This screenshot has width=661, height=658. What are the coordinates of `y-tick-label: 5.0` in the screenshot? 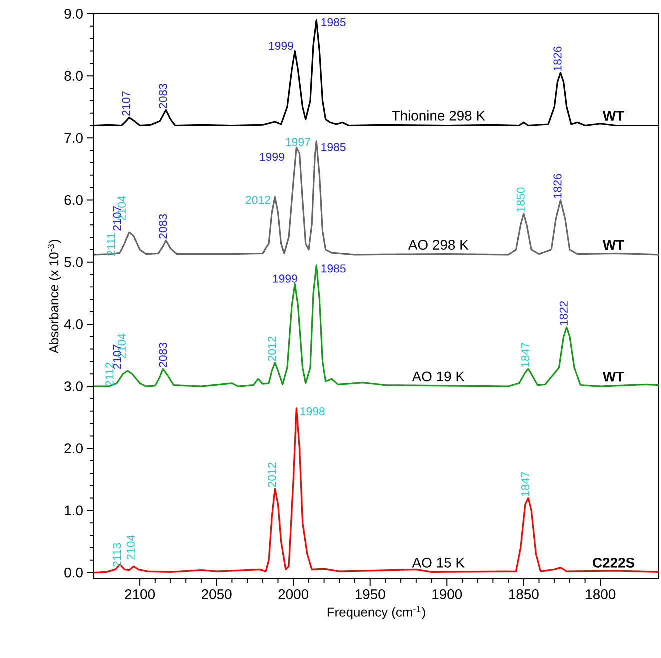 It's located at (73, 262).